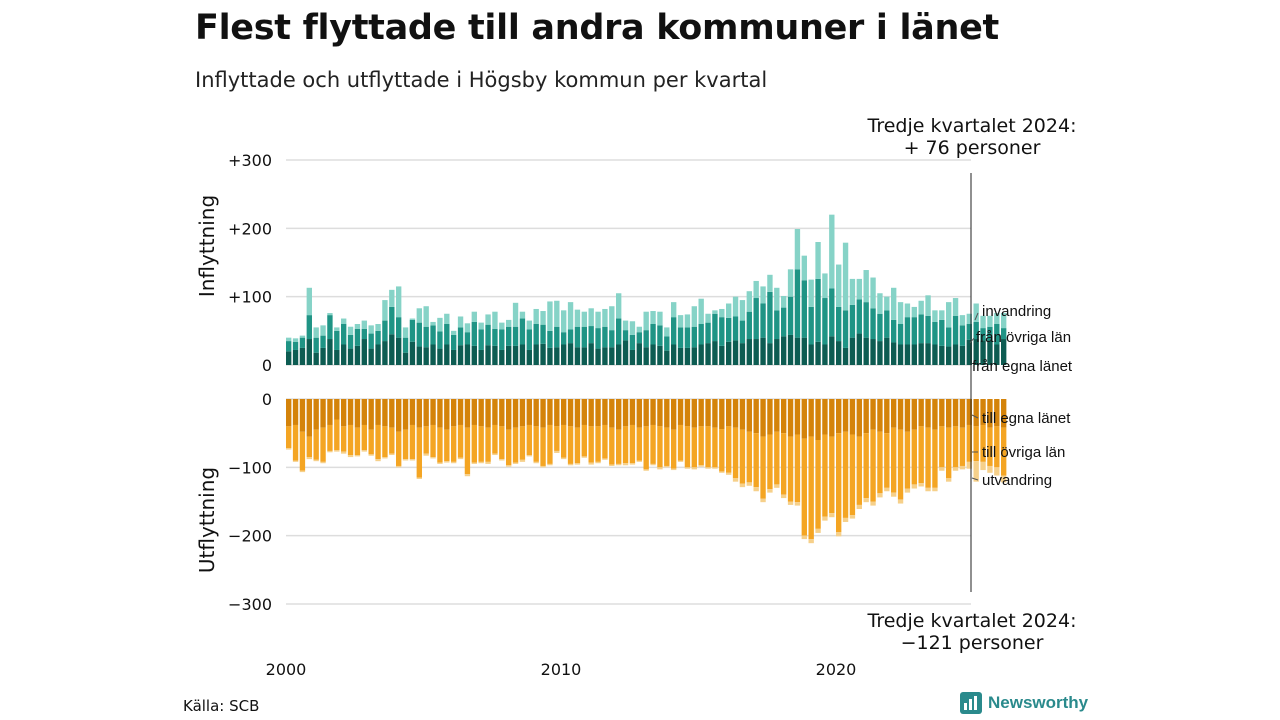 This screenshot has height=720, width=1280. What do you see at coordinates (972, 148) in the screenshot?
I see `annotation-top-line2: + 76 personer` at bounding box center [972, 148].